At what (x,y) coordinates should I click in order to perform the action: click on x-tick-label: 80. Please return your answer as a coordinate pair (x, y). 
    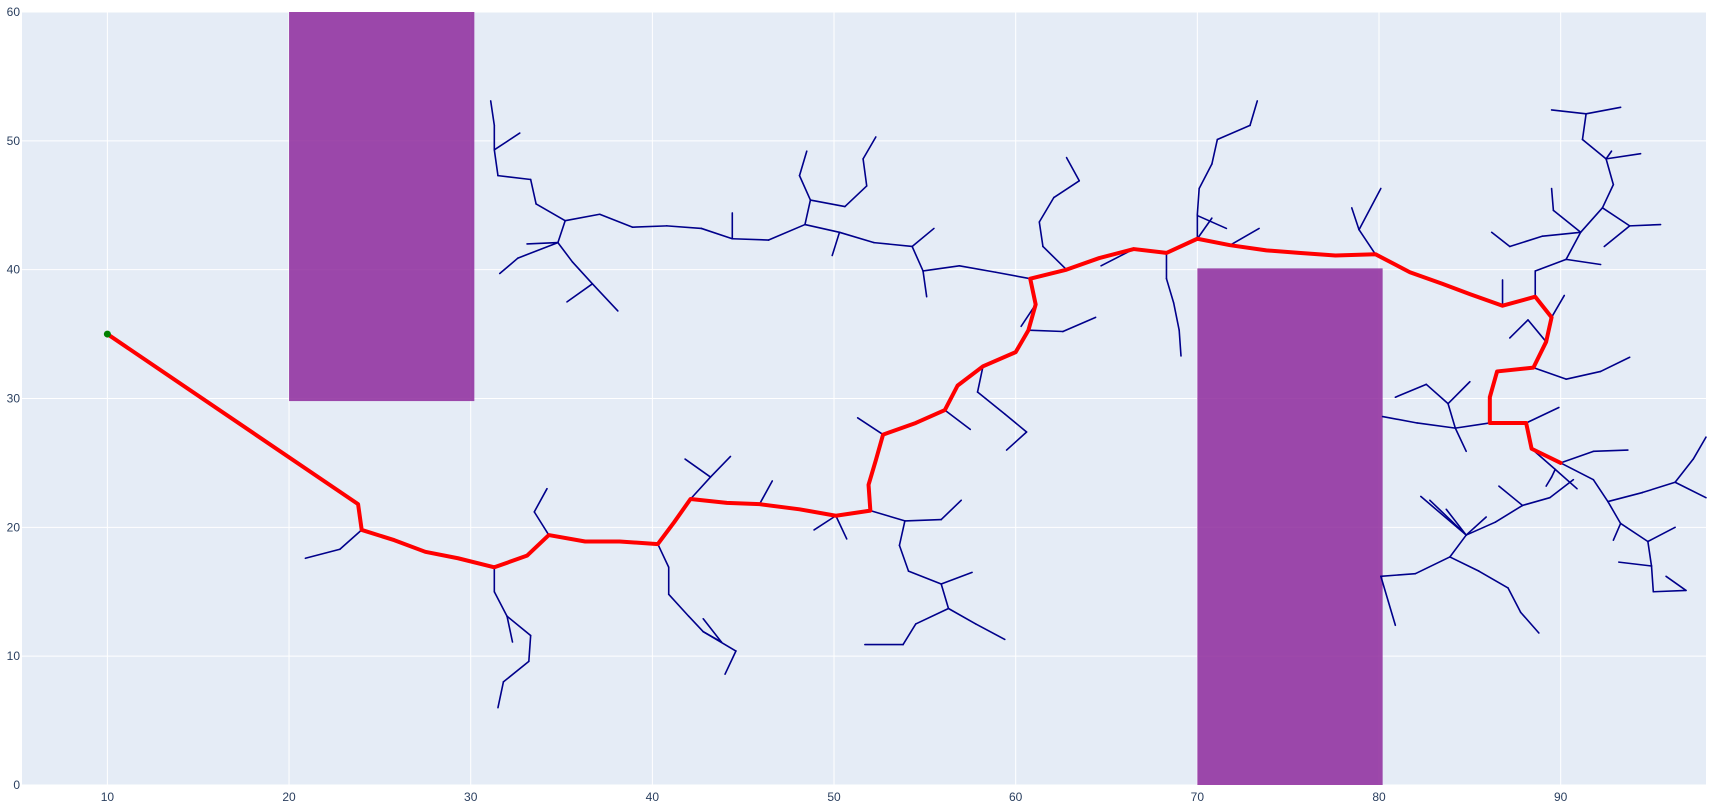
    Looking at the image, I should click on (1379, 797).